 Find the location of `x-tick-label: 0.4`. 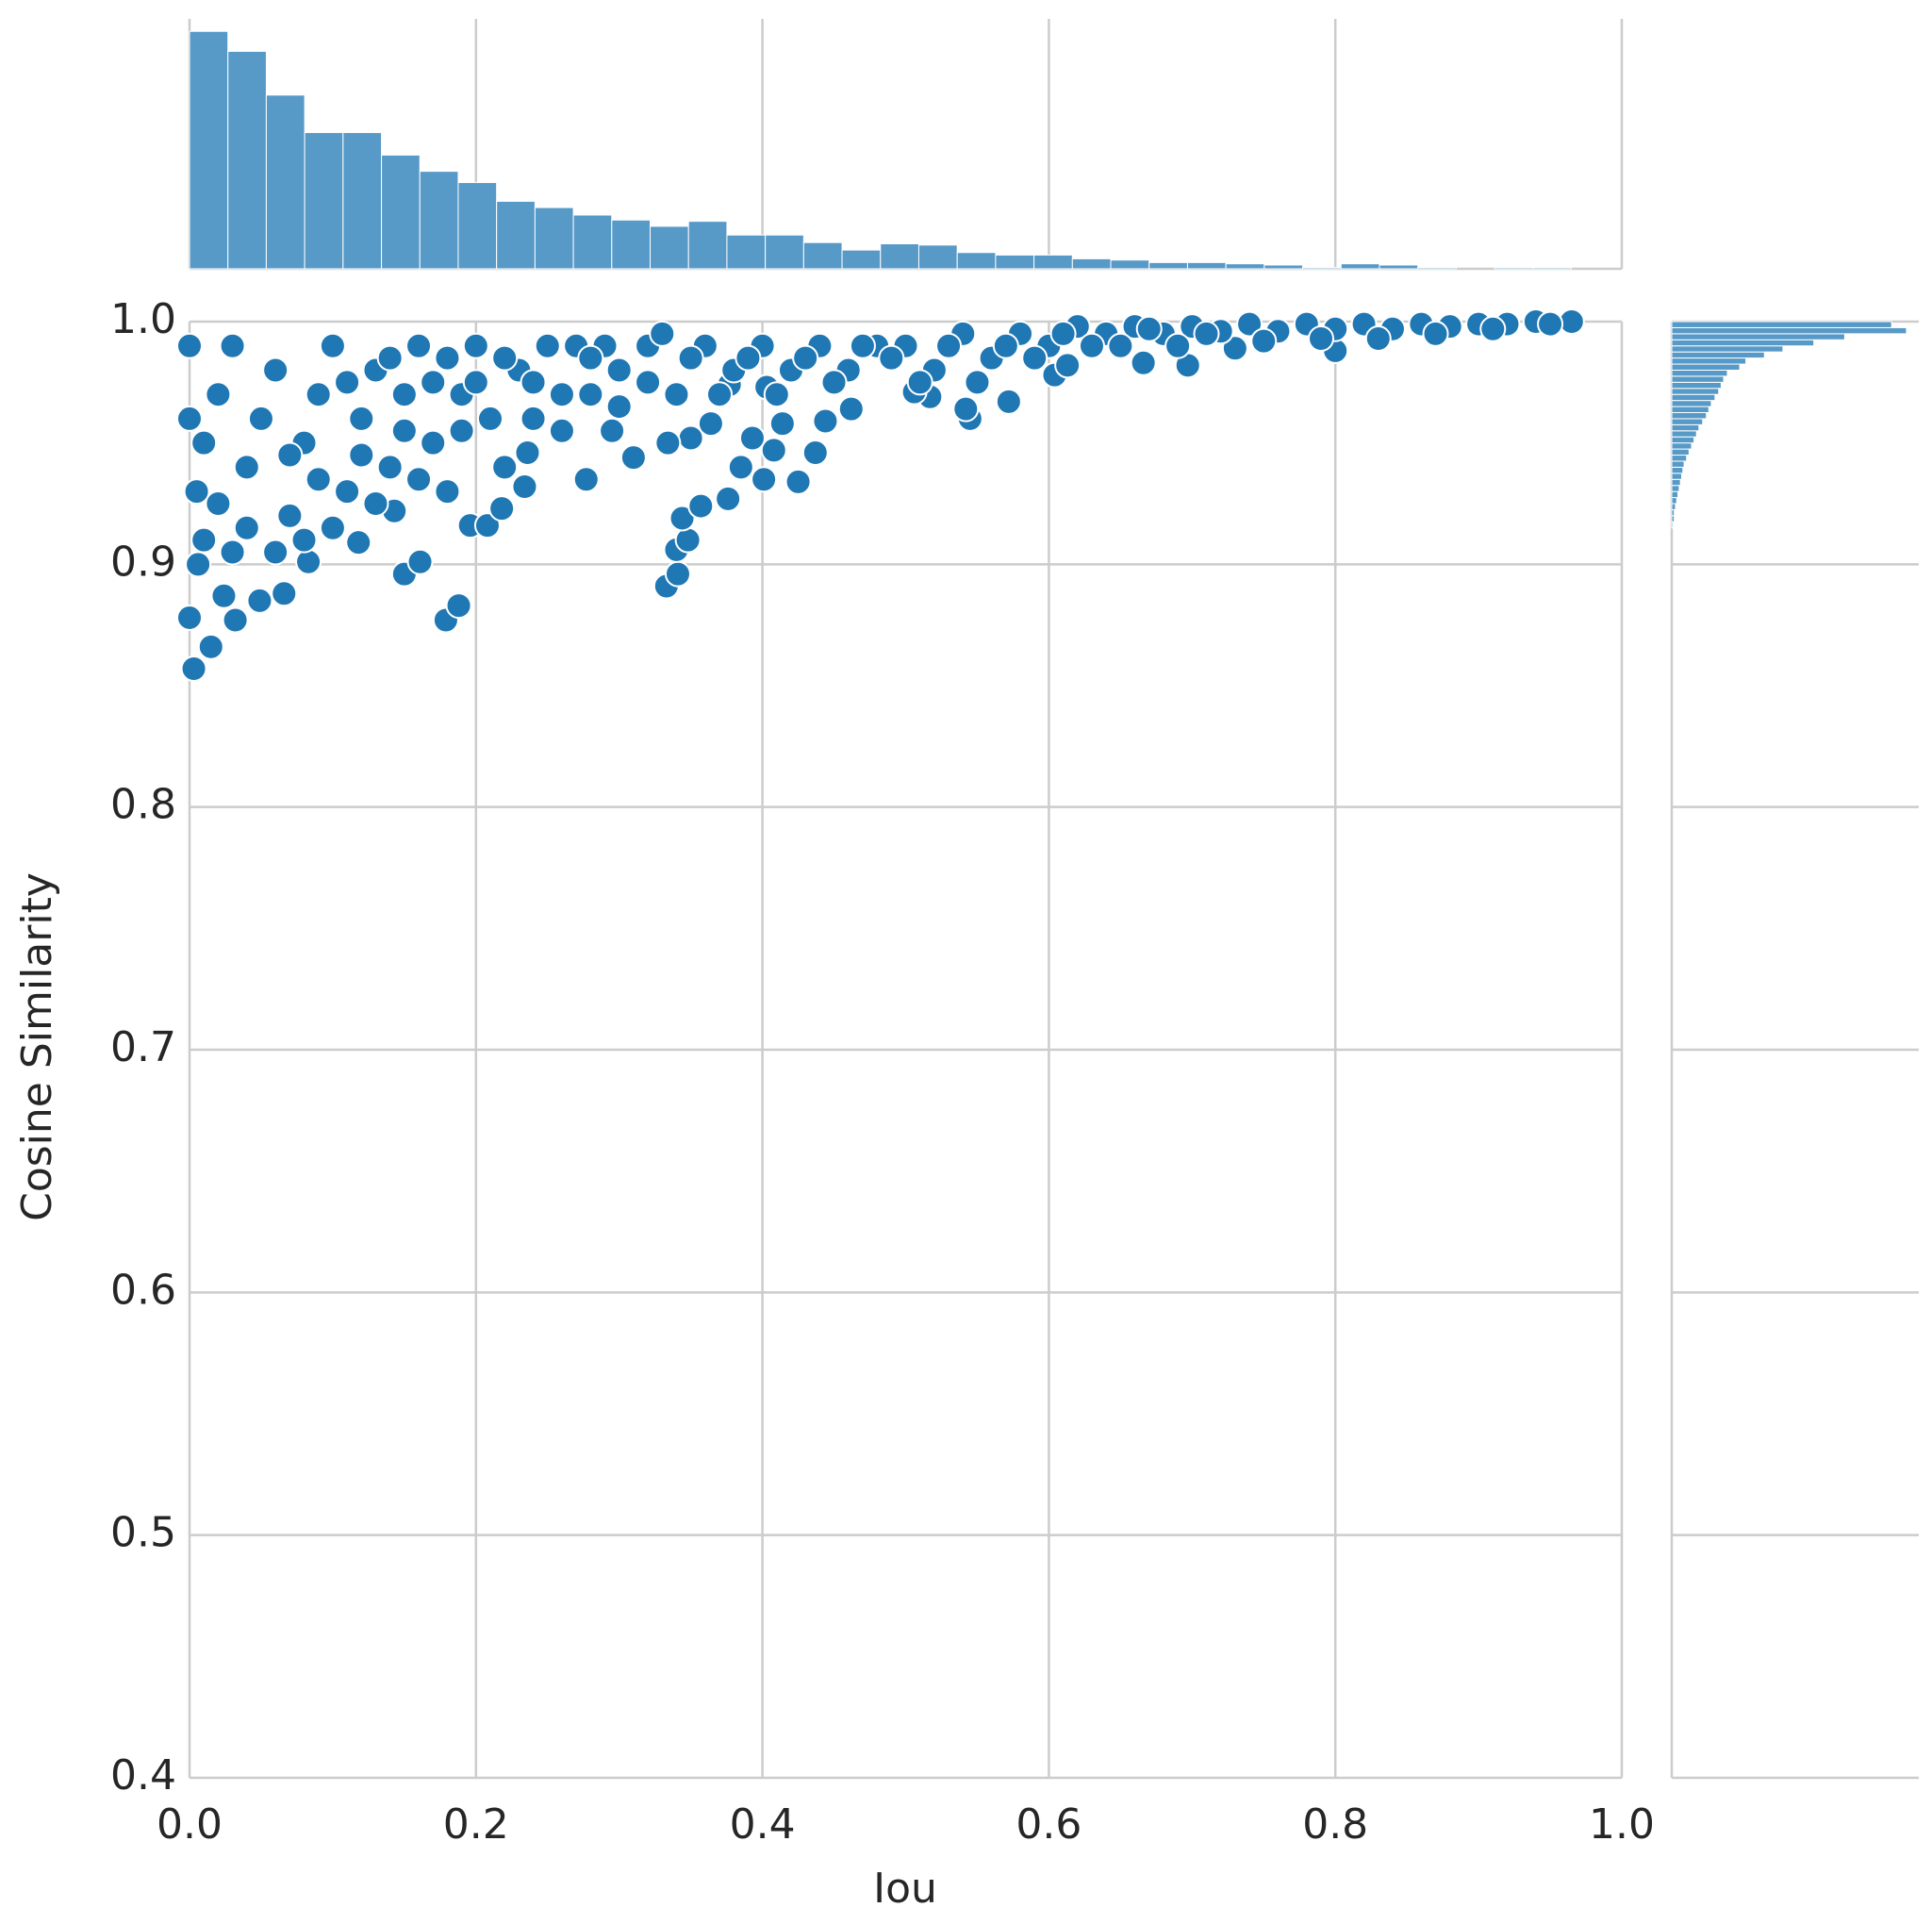

x-tick-label: 0.4 is located at coordinates (763, 1824).